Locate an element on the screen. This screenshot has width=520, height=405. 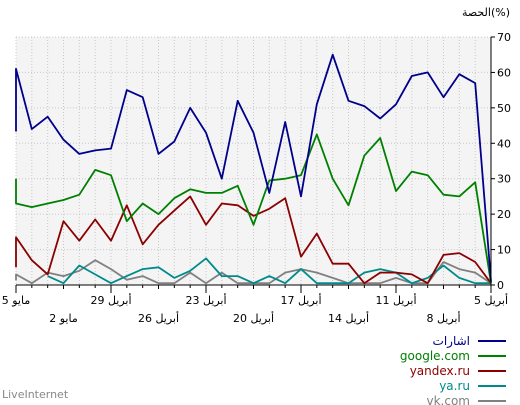
x-tick-label: 20 أبريل is located at coordinates (253, 318).